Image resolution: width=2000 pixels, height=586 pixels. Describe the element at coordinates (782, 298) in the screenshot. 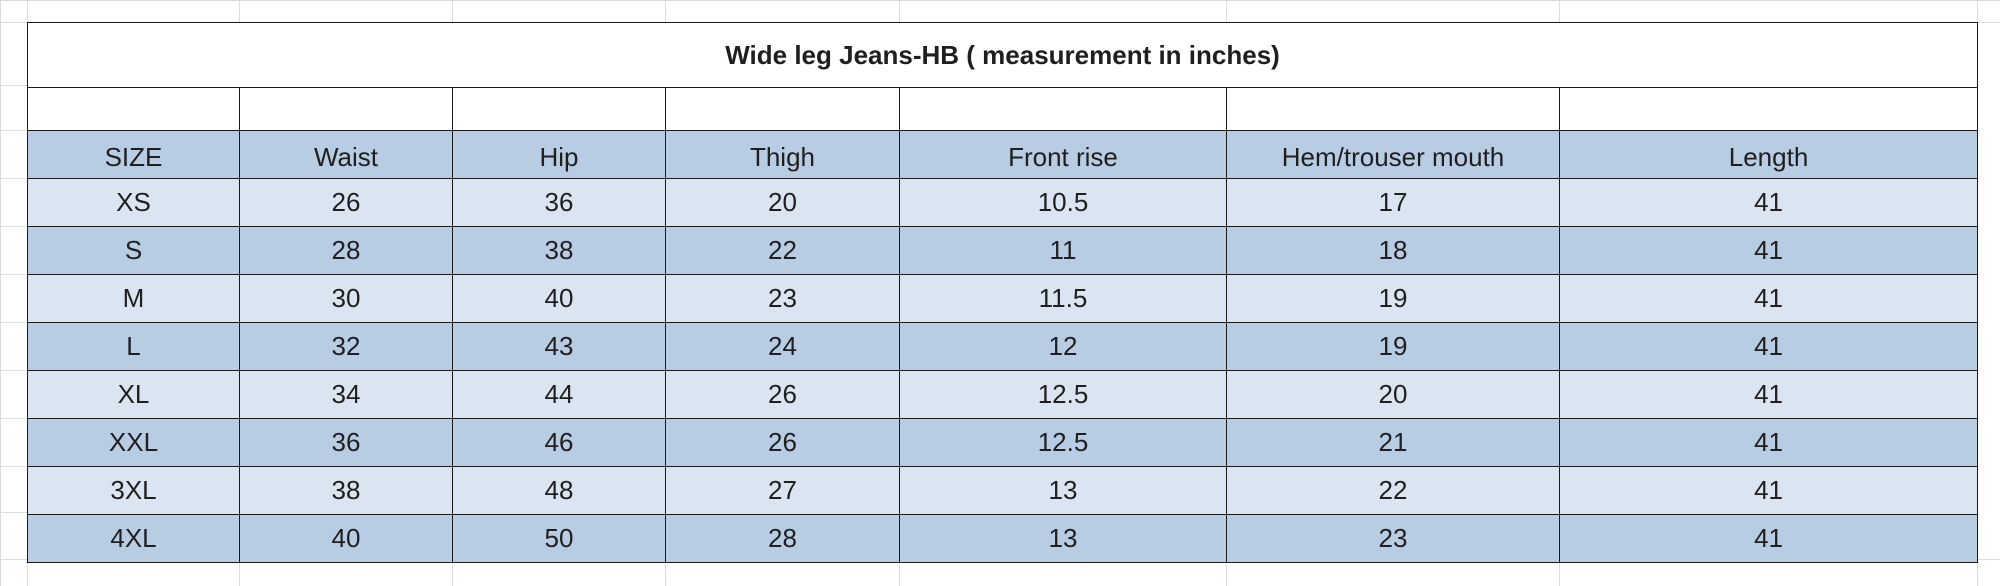

I see `cell-thigh: 23` at that location.